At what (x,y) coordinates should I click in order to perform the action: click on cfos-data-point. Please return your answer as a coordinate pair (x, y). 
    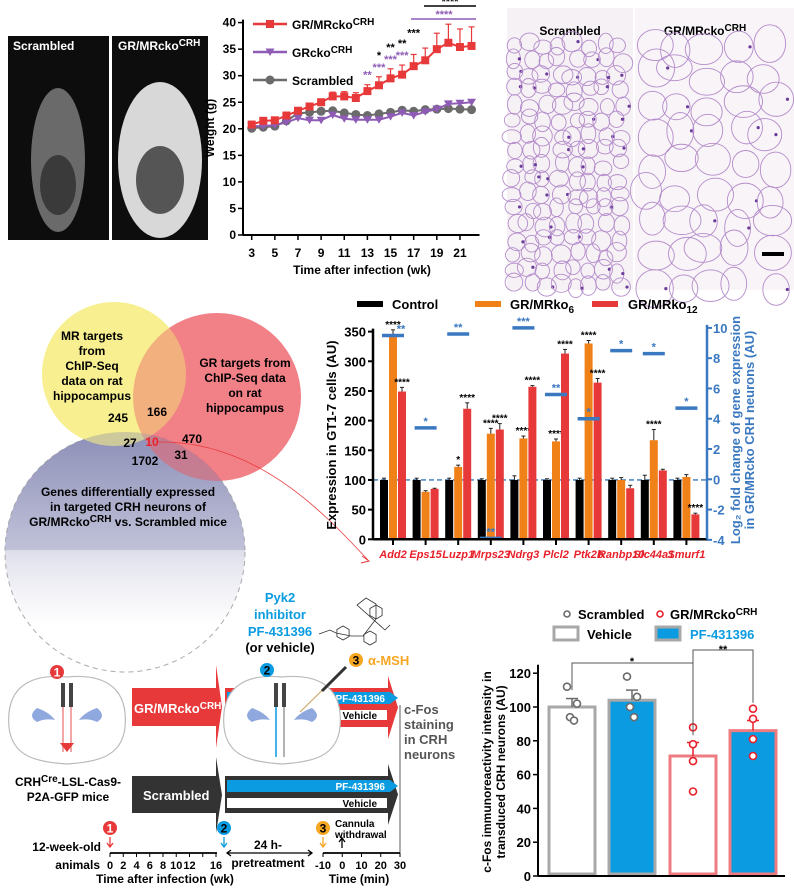
    Looking at the image, I should click on (630, 707).